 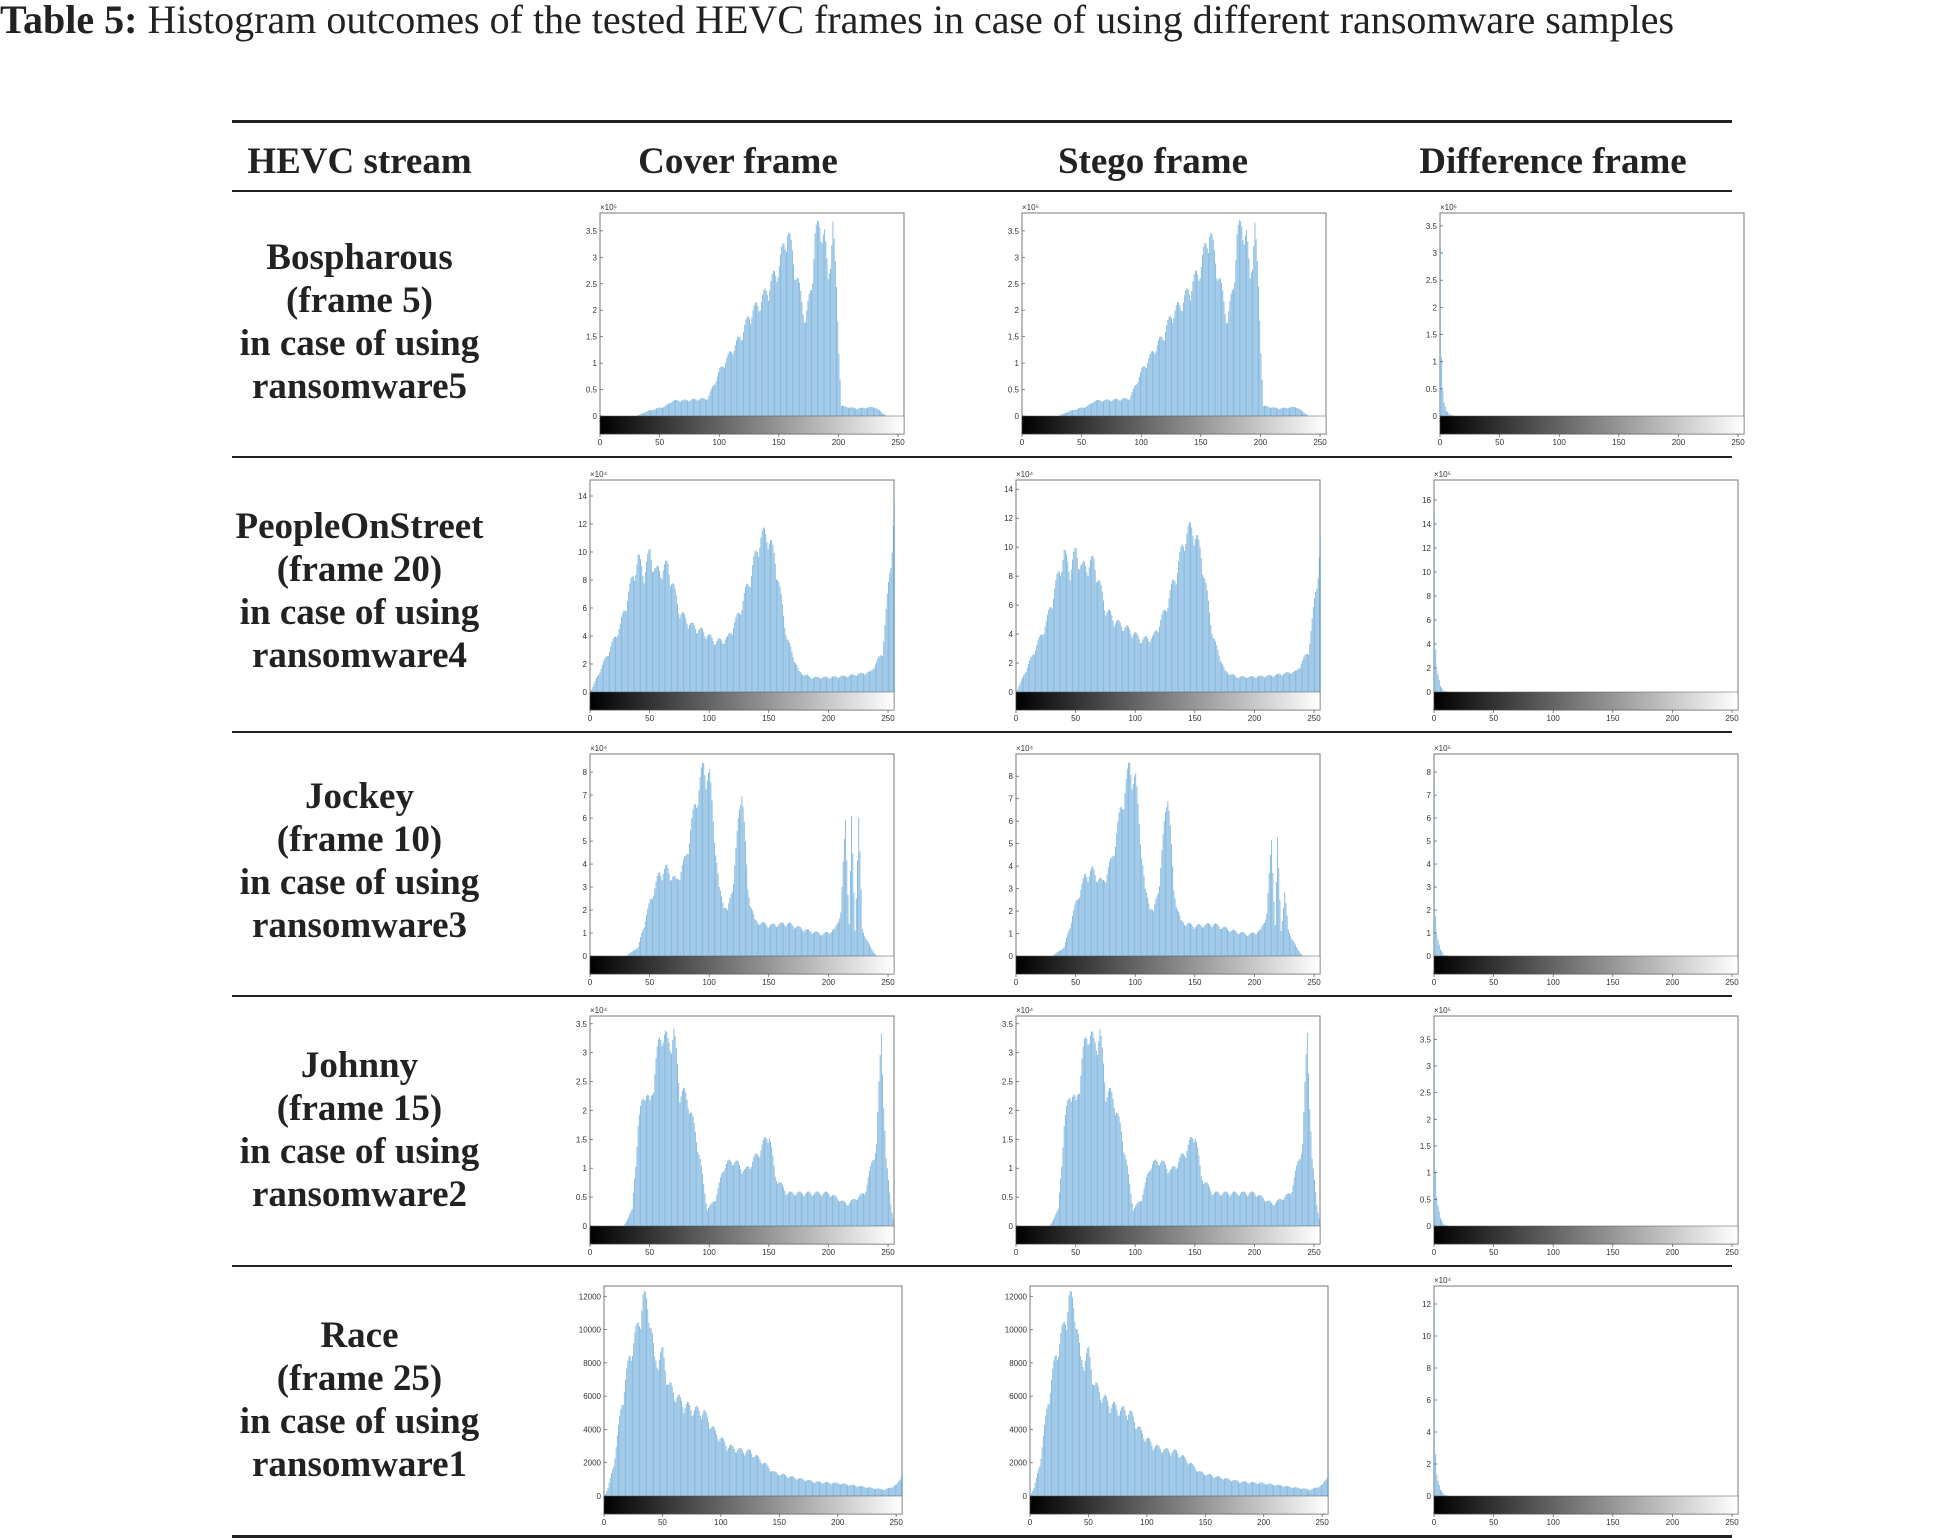 What do you see at coordinates (1016, 718) in the screenshot?
I see `x-tick-label: 0` at bounding box center [1016, 718].